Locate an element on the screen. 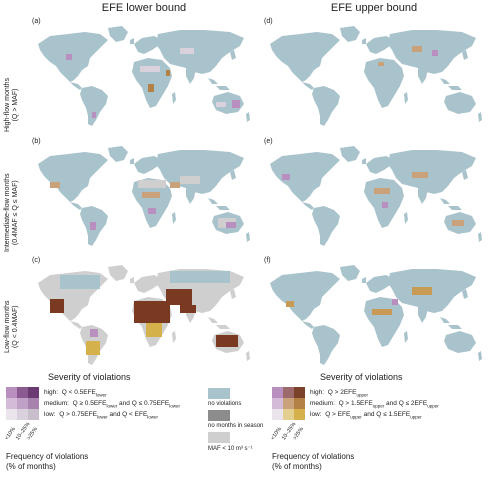  swatch-maf-low is located at coordinates (219, 437).